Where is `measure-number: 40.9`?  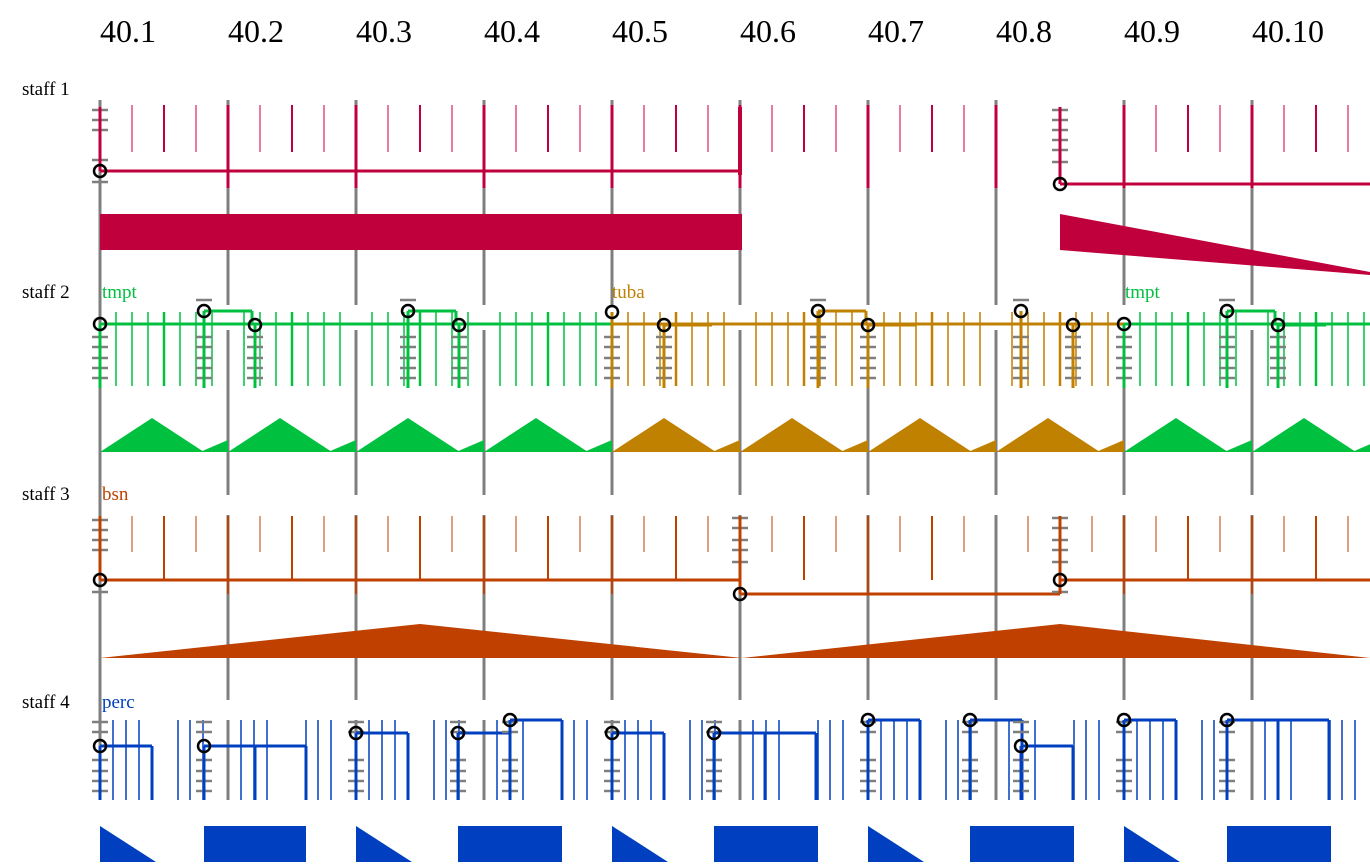
measure-number: 40.9 is located at coordinates (1152, 31).